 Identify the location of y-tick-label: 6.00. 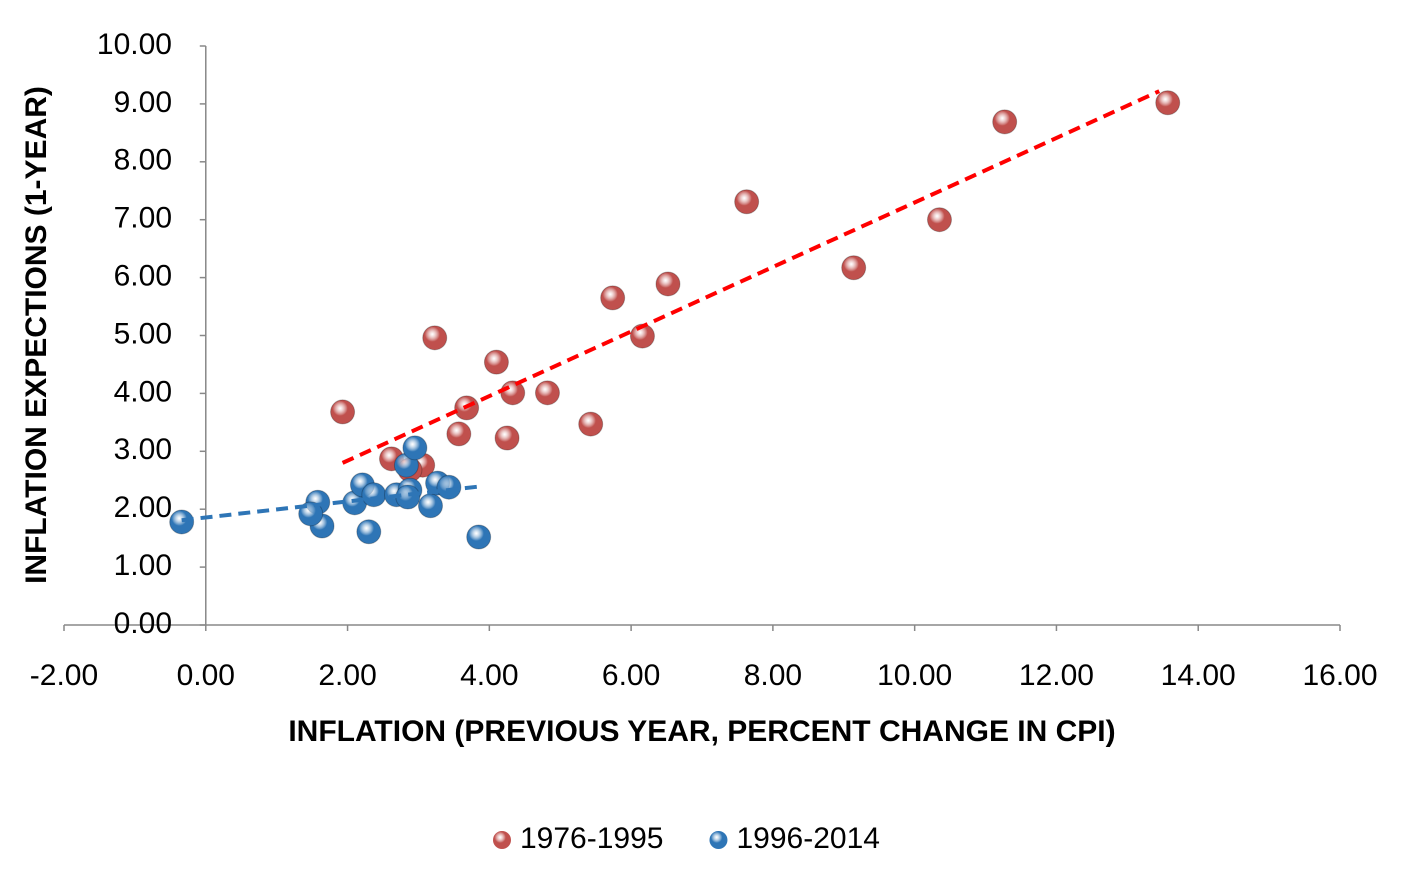
(143, 276).